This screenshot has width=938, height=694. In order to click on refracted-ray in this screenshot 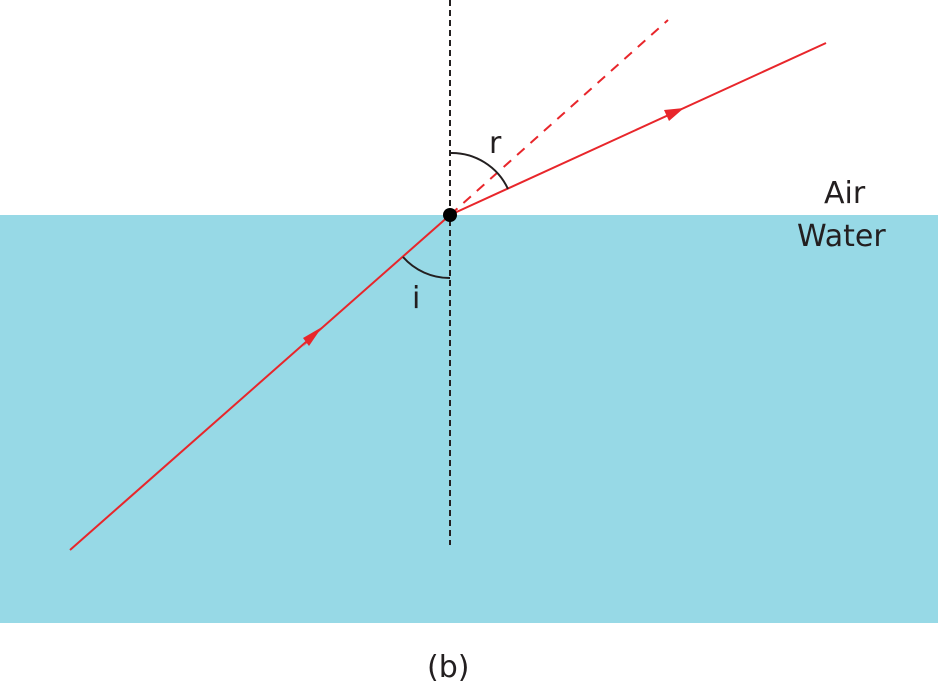, I will do `click(638, 129)`.